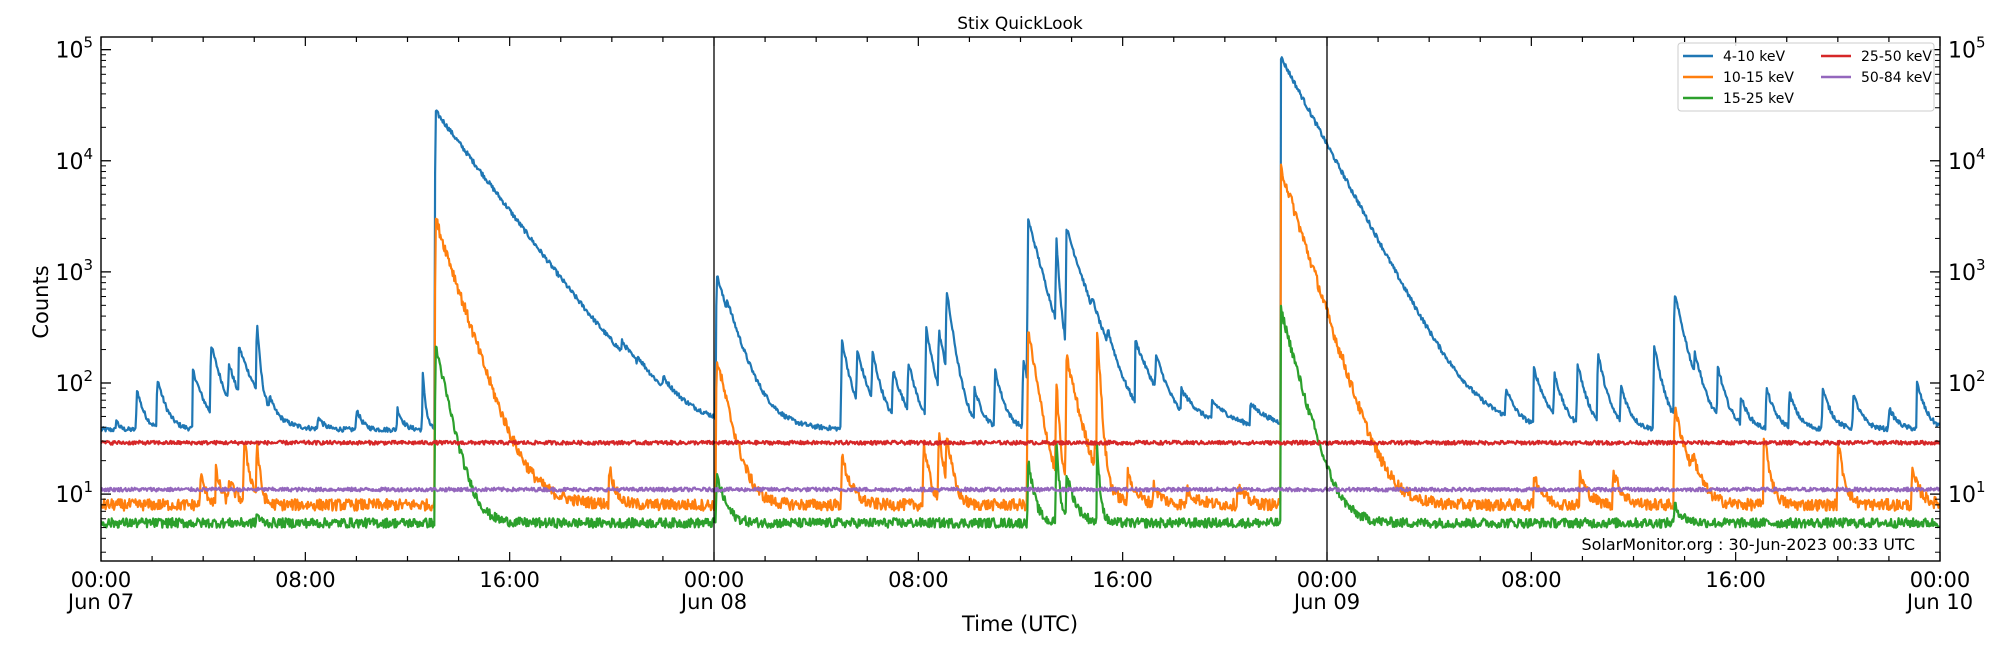  Describe the element at coordinates (1326, 602) in the screenshot. I see `x-tick-date: Jun 09` at that location.